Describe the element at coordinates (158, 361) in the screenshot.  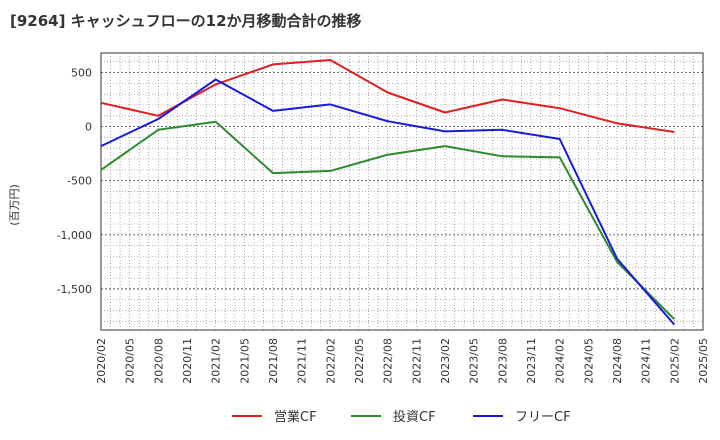
I see `x-tick-label: 2020/08` at that location.